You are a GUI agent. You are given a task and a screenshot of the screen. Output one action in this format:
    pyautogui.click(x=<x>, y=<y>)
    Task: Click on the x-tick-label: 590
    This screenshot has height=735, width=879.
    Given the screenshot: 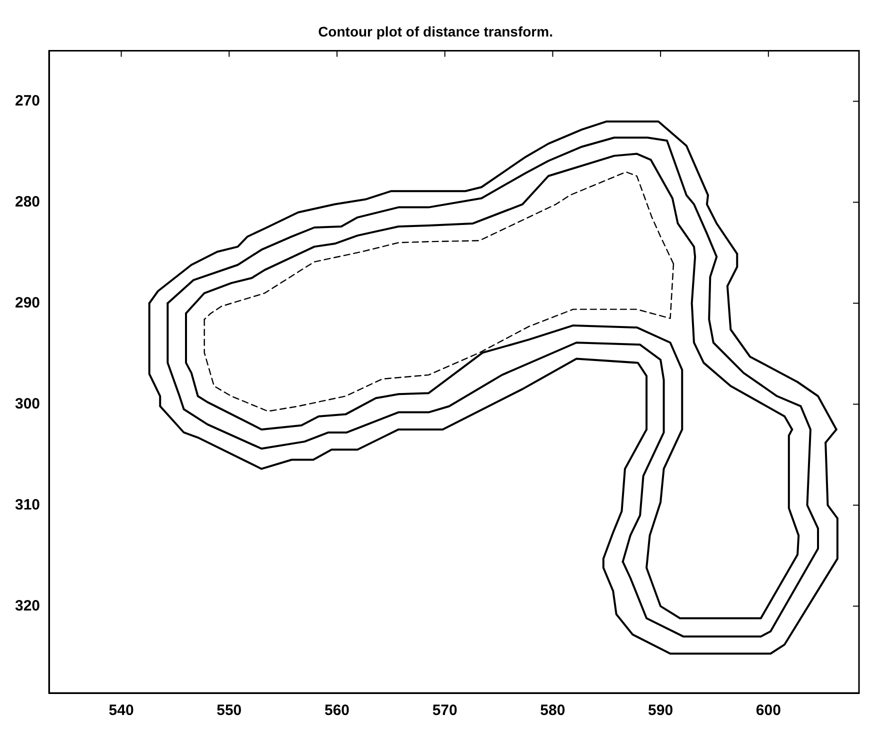 What is the action you would take?
    pyautogui.click(x=661, y=711)
    